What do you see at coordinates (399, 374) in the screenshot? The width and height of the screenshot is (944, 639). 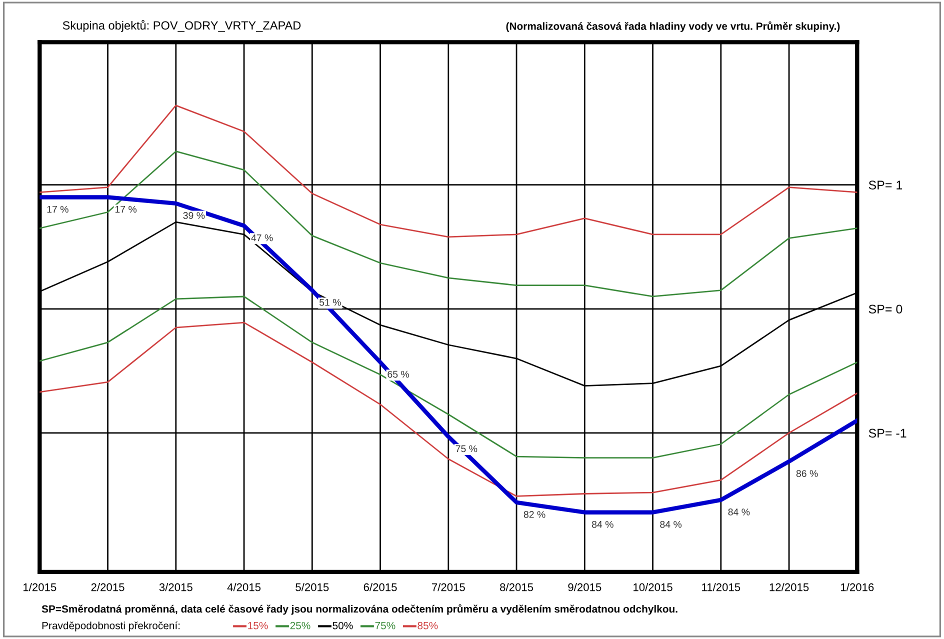 I see `annotation: 65 %` at bounding box center [399, 374].